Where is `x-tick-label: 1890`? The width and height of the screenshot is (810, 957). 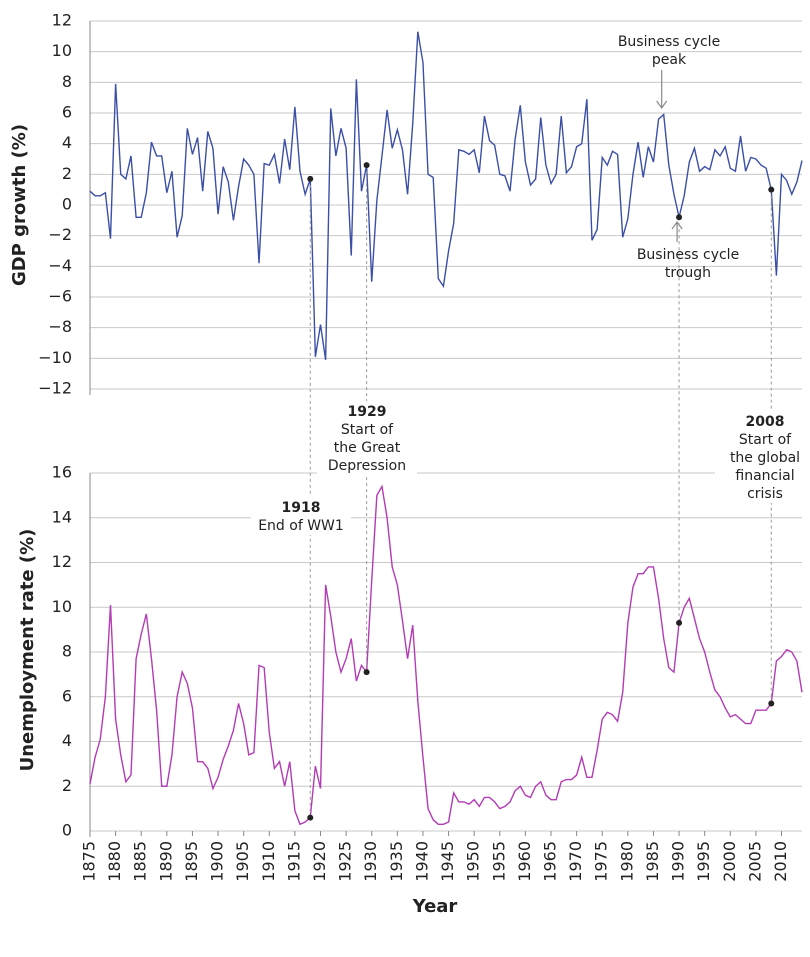 x-tick-label: 1890 is located at coordinates (165, 861).